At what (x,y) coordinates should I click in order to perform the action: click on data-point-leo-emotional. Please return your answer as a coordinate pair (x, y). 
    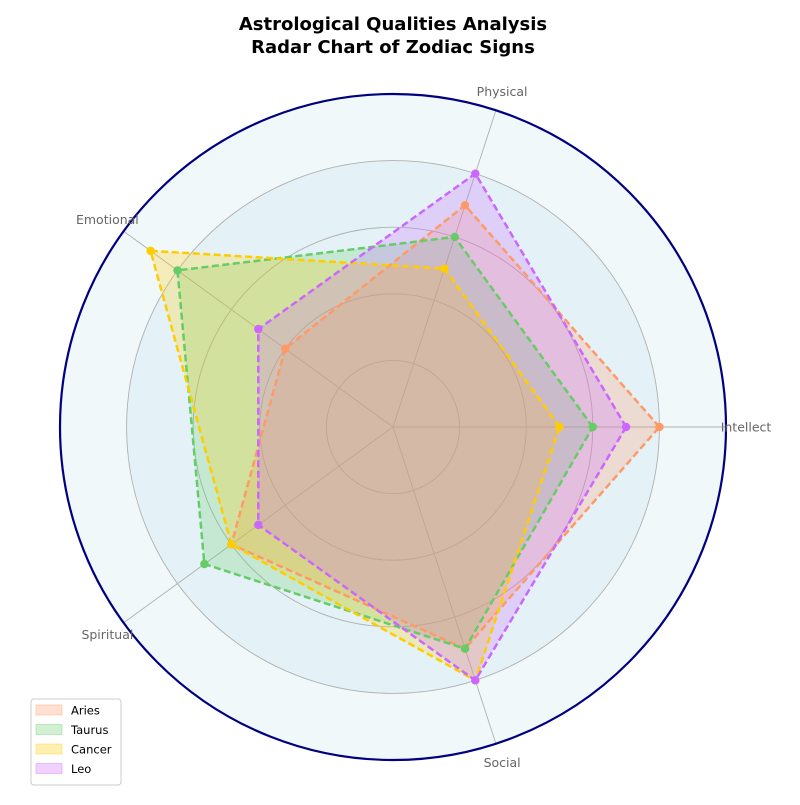
    Looking at the image, I should click on (258, 329).